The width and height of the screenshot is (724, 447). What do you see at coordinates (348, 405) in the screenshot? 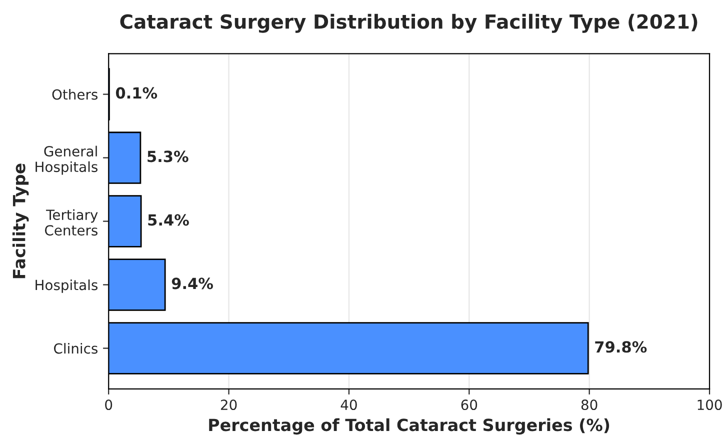
I see `x-tick-label: 40` at bounding box center [348, 405].